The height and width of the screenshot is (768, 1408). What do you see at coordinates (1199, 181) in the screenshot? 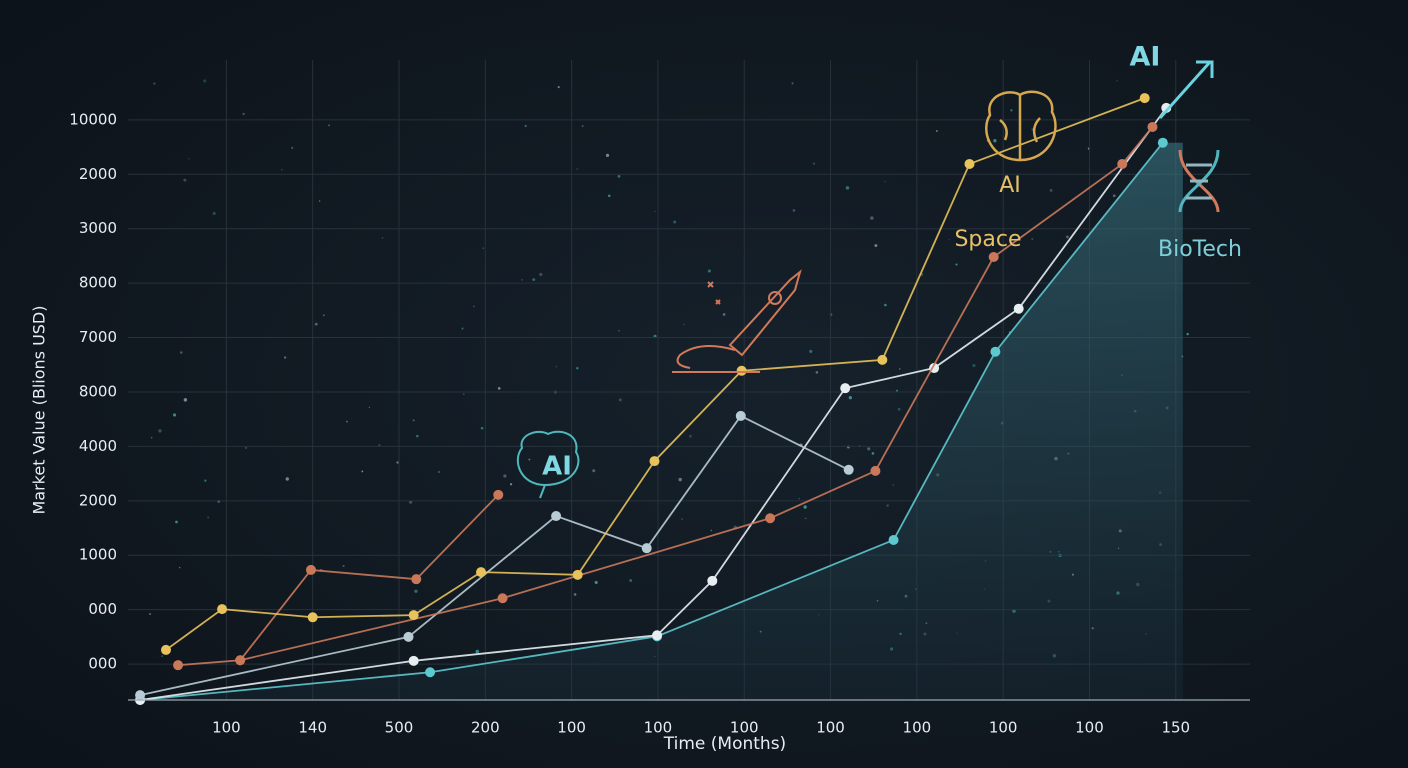
I see `dna-icon` at bounding box center [1199, 181].